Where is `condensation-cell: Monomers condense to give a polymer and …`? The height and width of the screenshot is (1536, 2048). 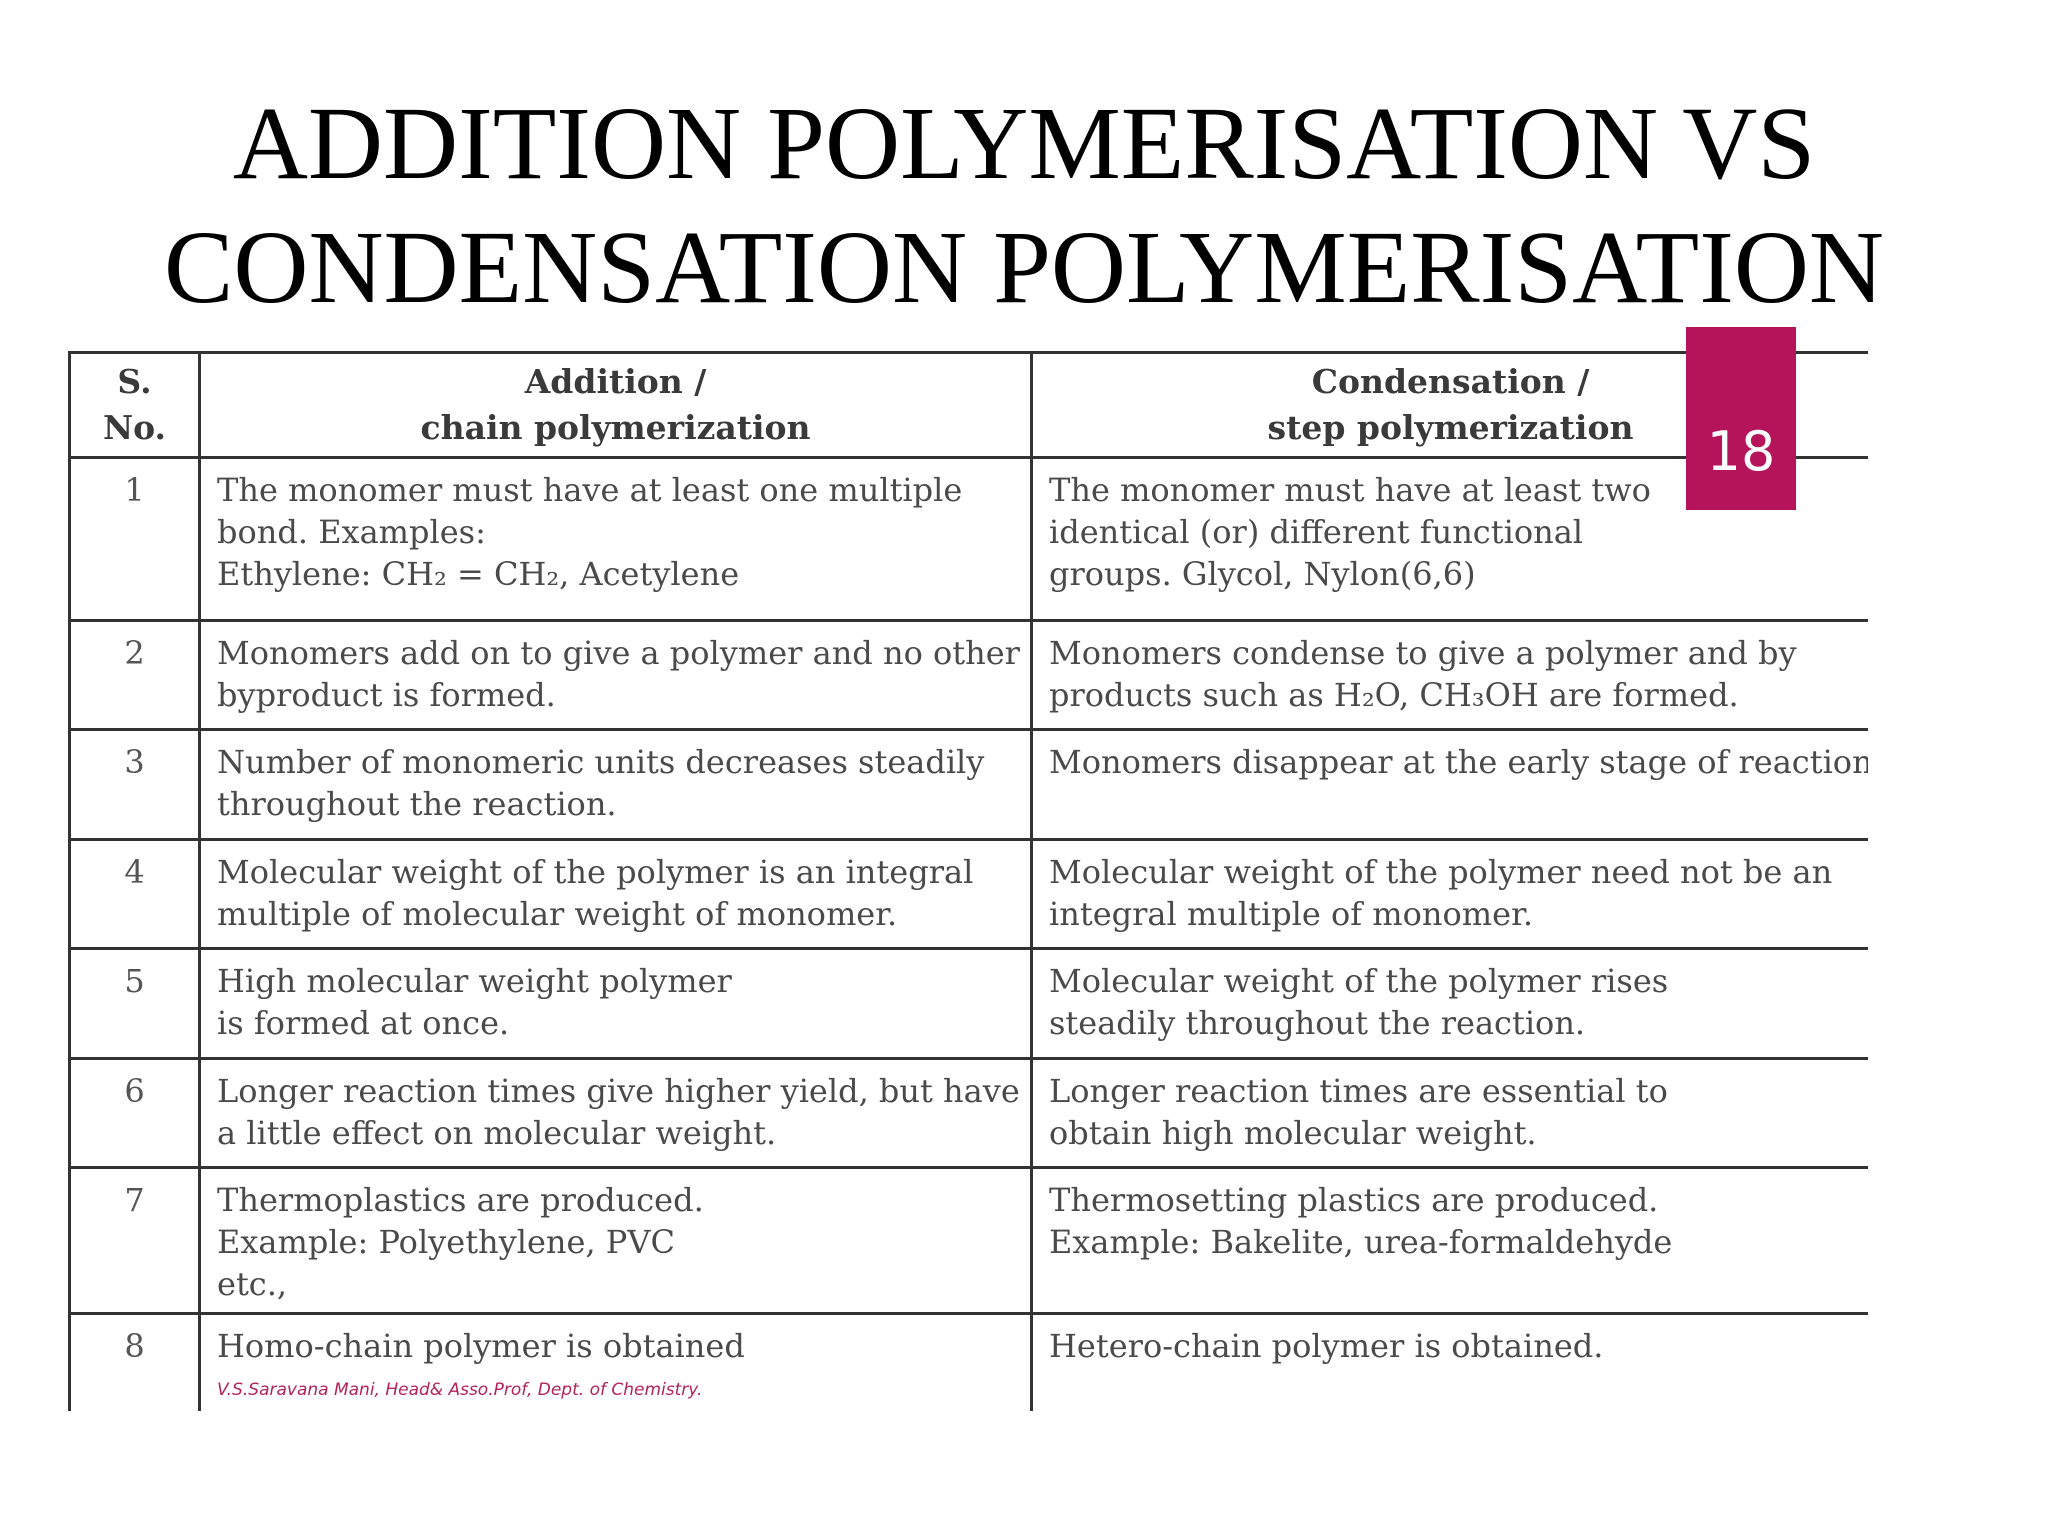 condensation-cell: Monomers condense to give a polymer and … is located at coordinates (1449, 675).